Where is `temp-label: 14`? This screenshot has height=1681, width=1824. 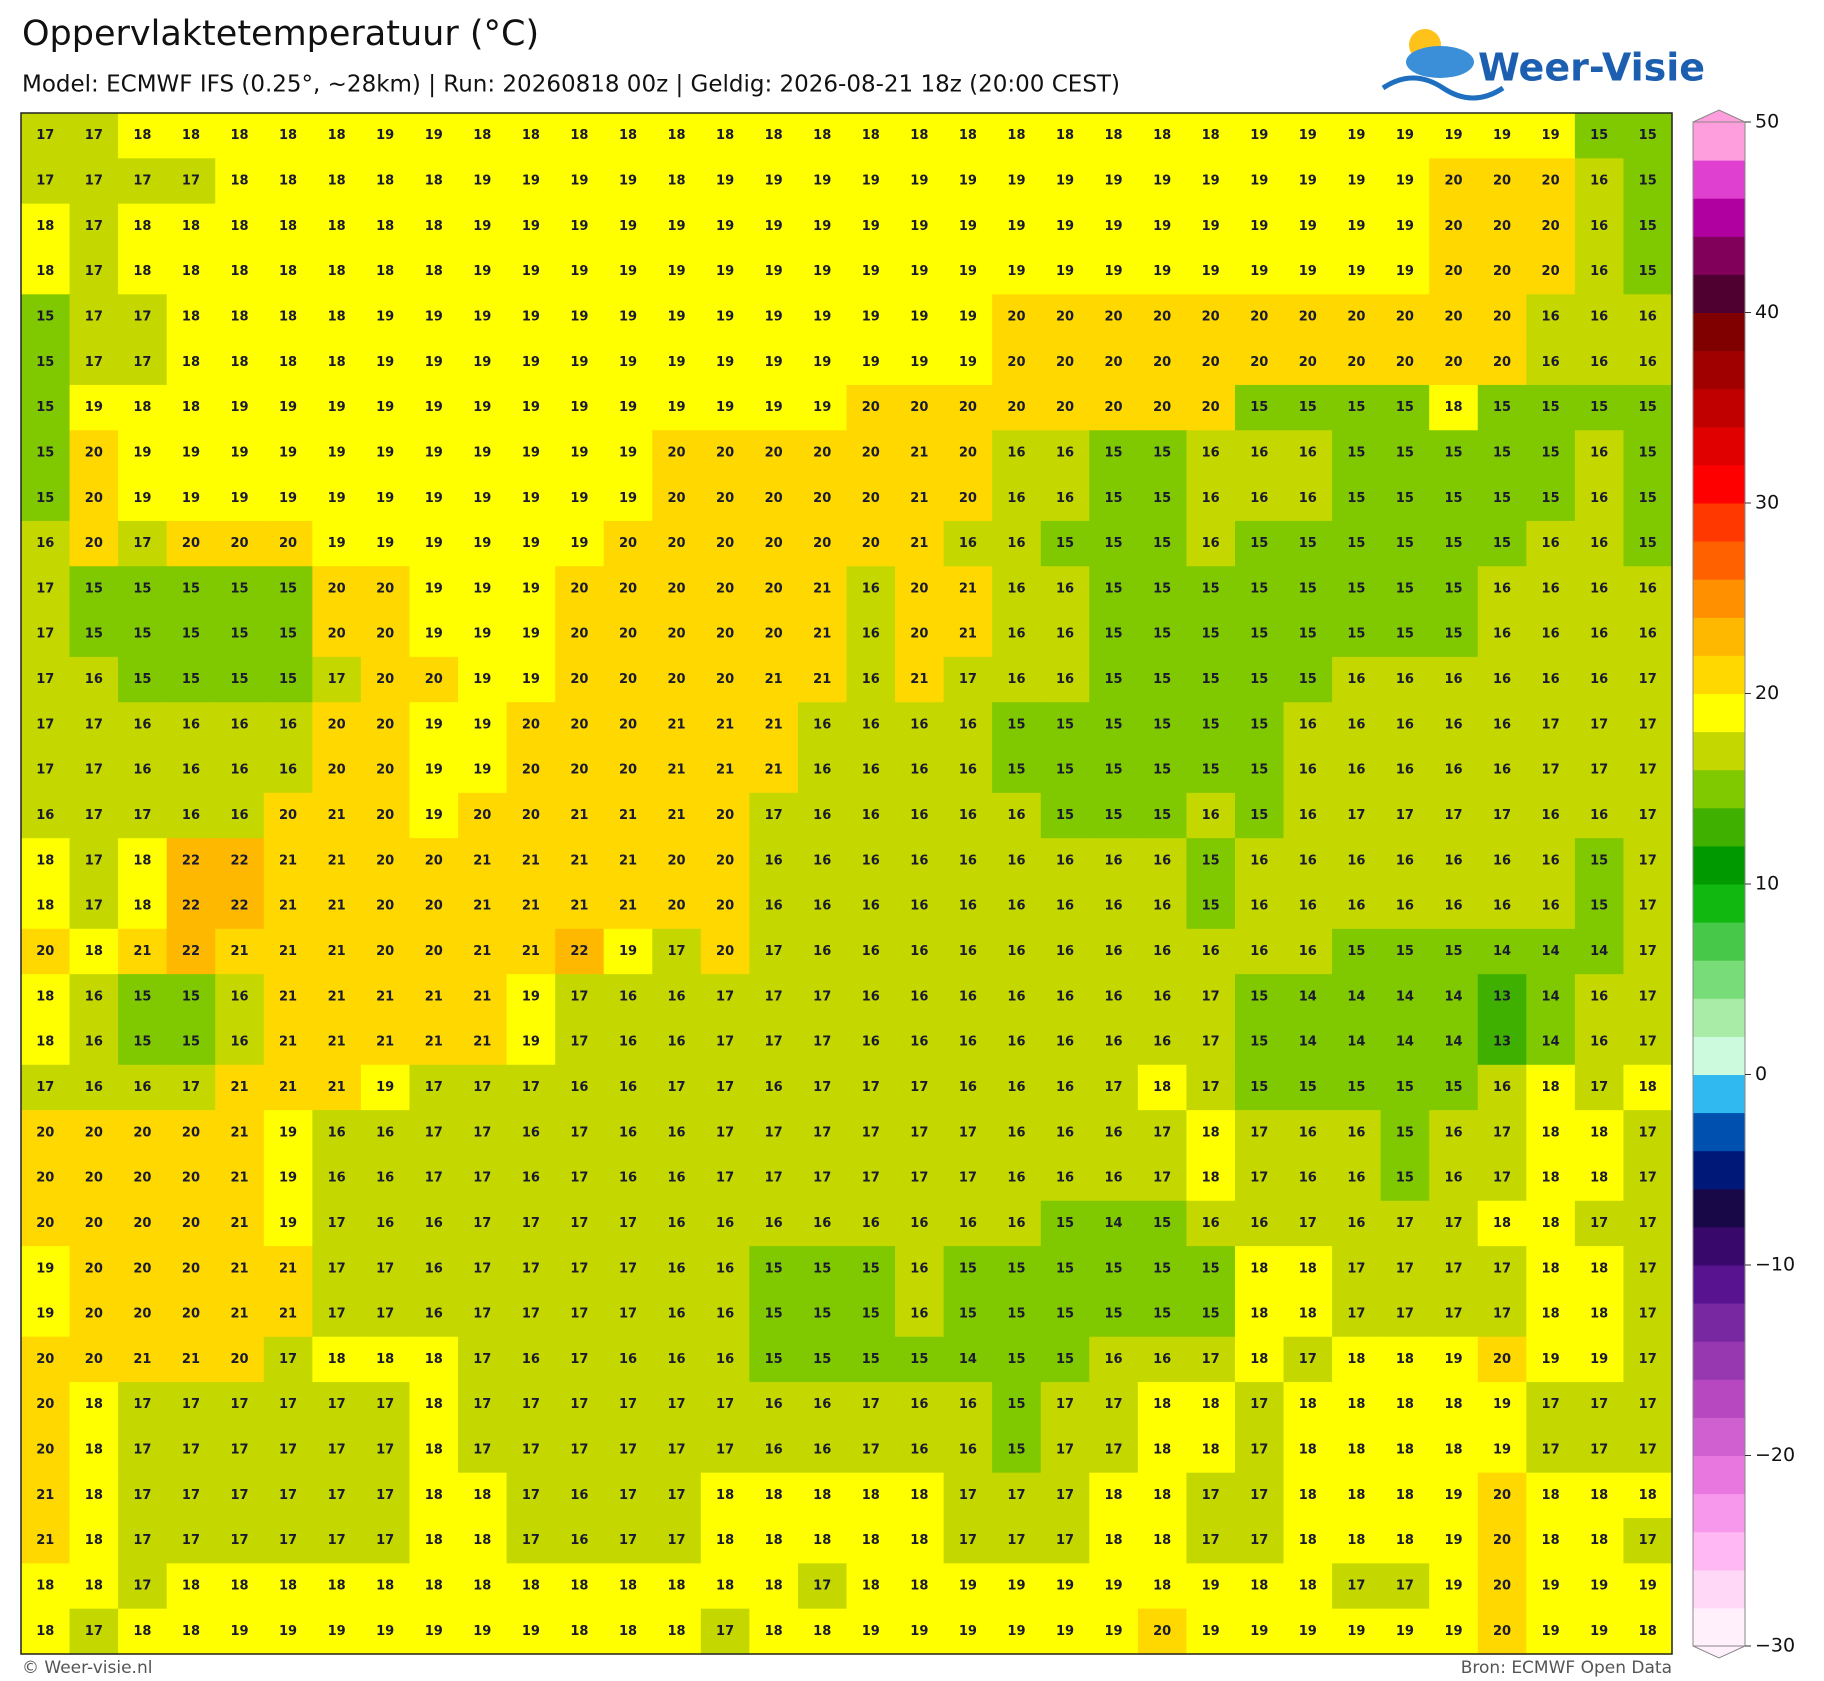
temp-label: 14 is located at coordinates (1405, 1042).